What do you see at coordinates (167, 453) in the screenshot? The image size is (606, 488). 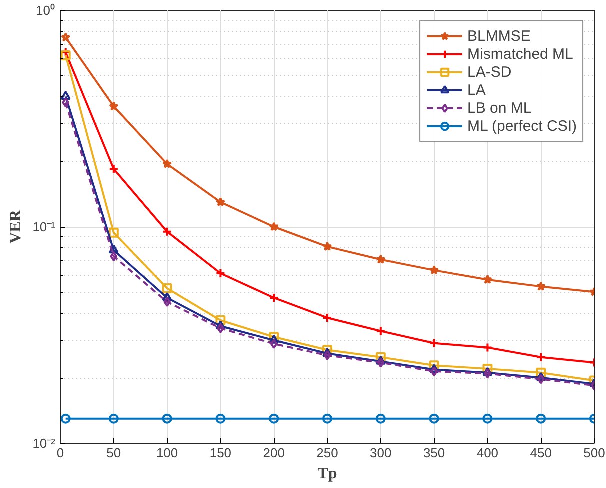 I see `x-tick-label: 100` at bounding box center [167, 453].